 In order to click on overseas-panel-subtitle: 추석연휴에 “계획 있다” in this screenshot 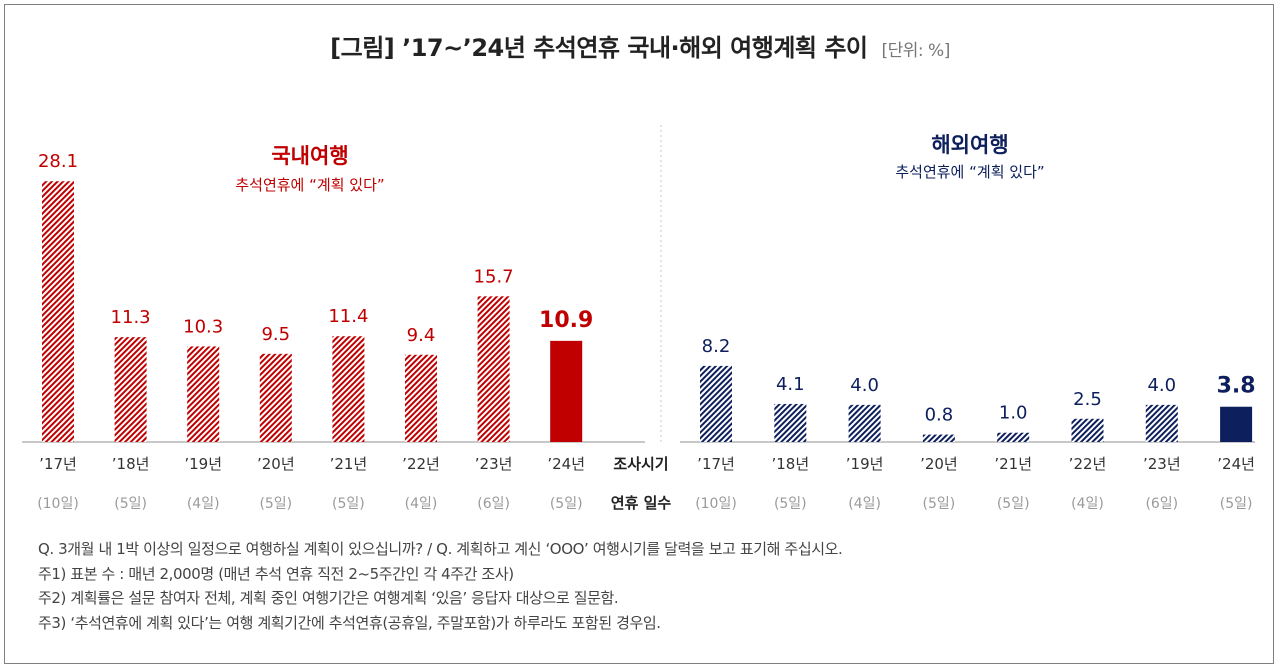, I will do `click(969, 172)`.